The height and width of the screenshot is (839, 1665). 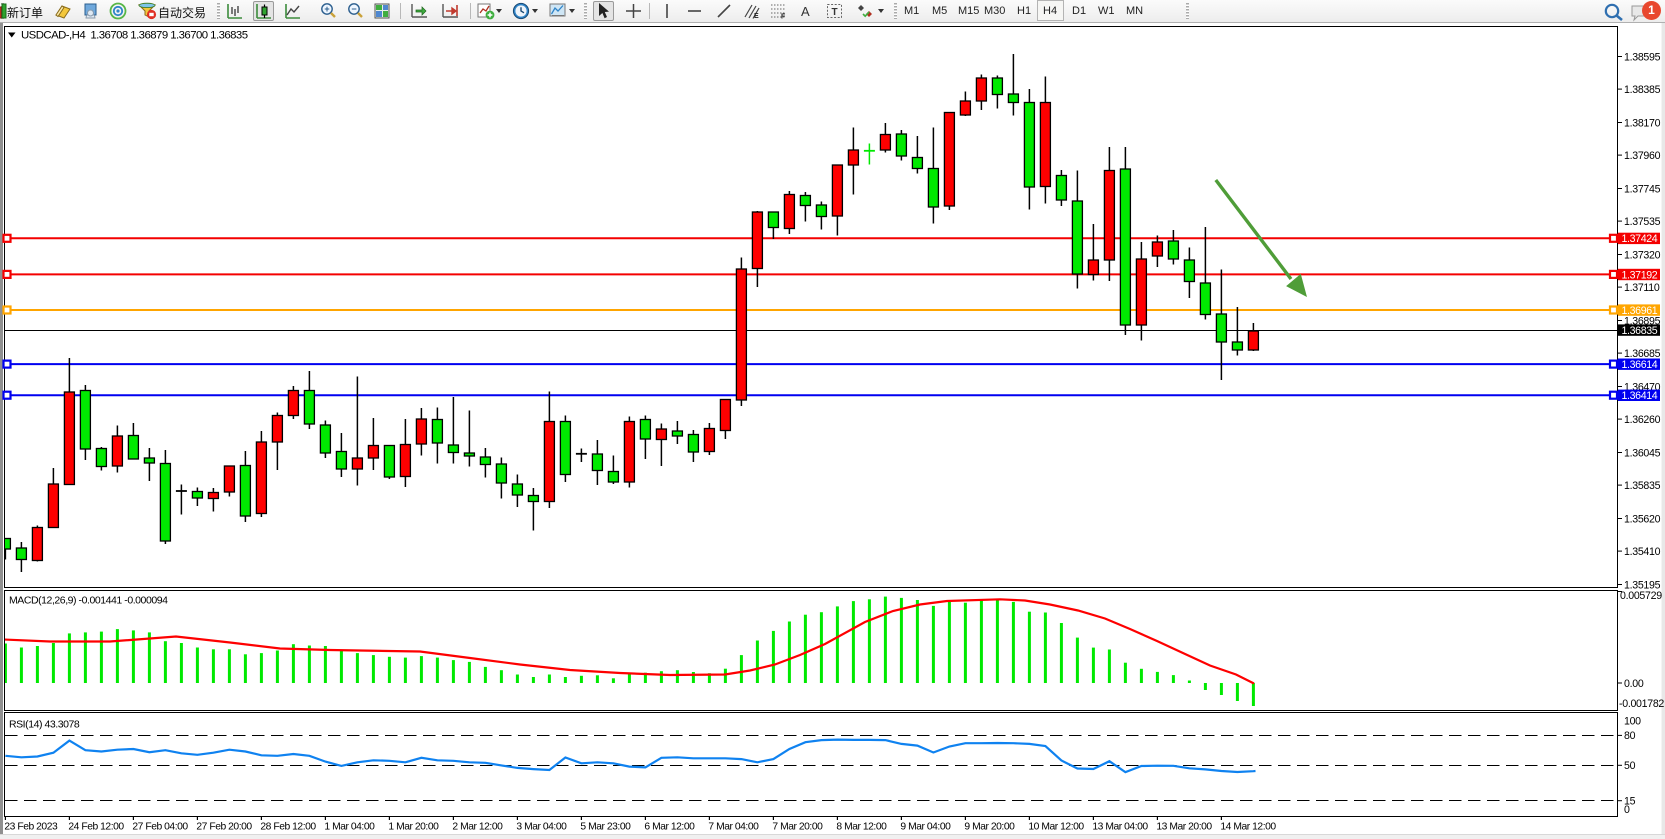 I want to click on svg-text: 1.38385, so click(x=1642, y=90).